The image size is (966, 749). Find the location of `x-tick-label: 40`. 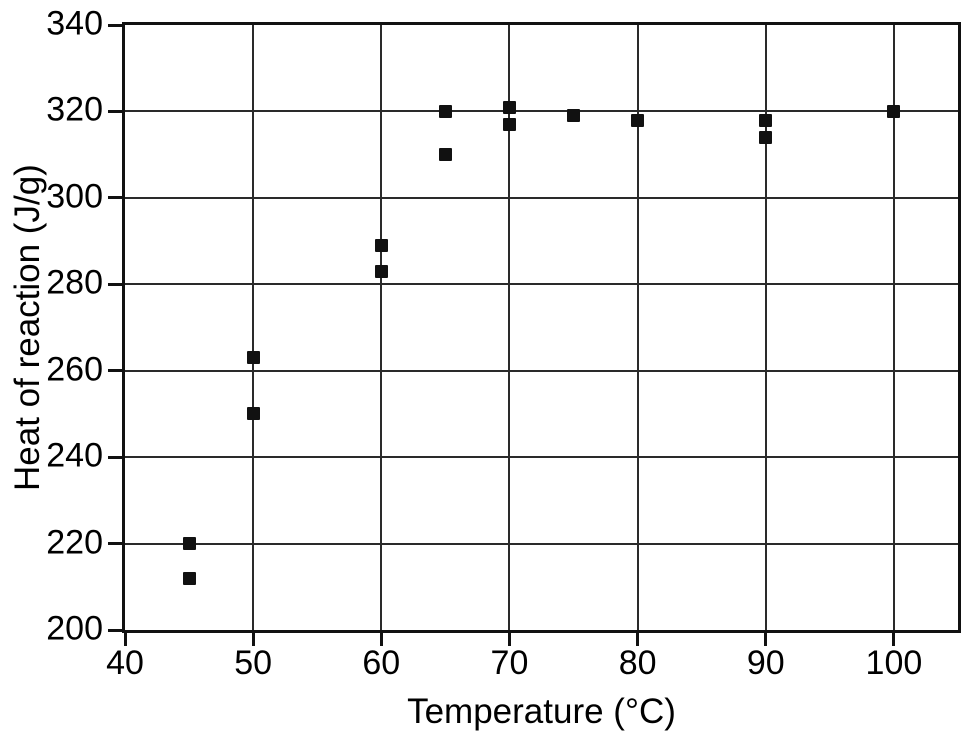

x-tick-label: 40 is located at coordinates (125, 663).